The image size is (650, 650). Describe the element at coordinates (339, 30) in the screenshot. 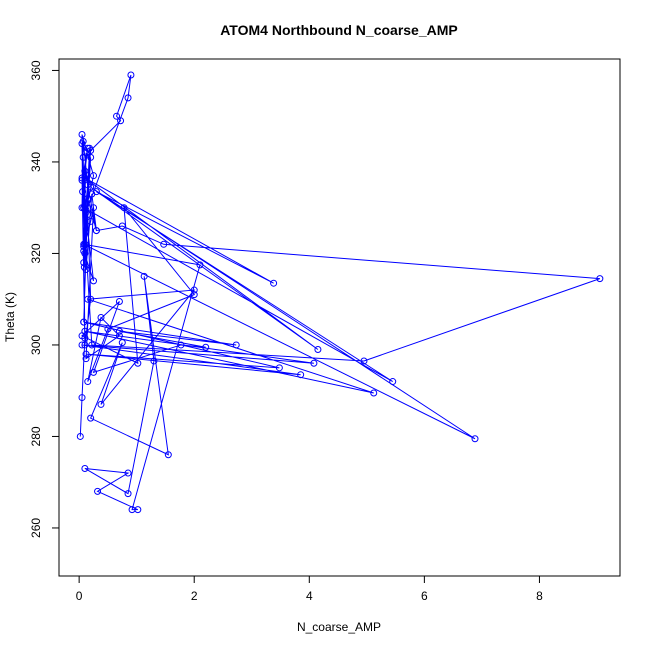

I see `chart-title: ATOM4 Northbound N_coarse_AMP` at that location.